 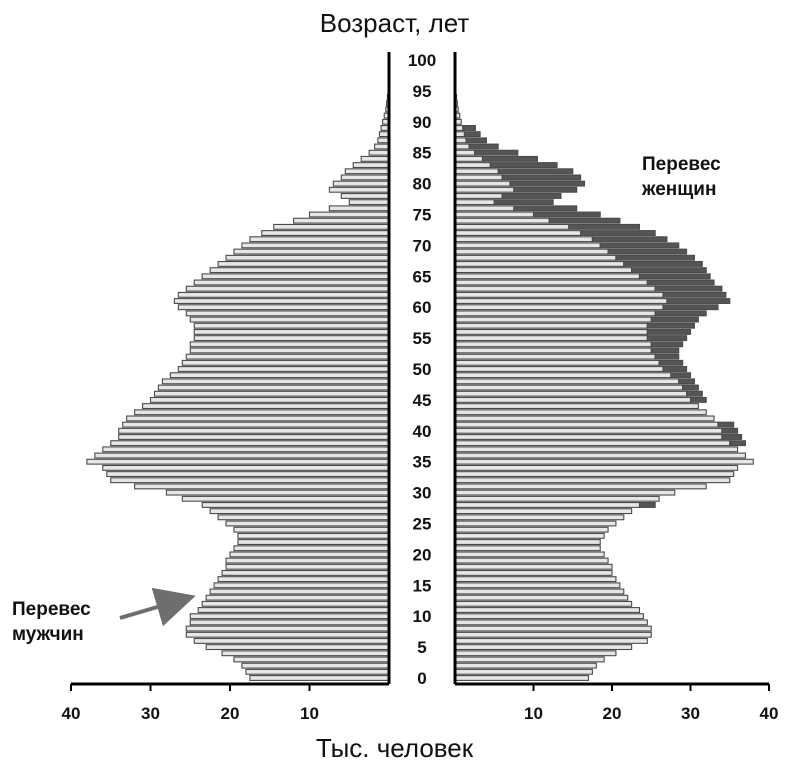 I want to click on x-tick-label-left-40: 40, so click(x=71, y=713).